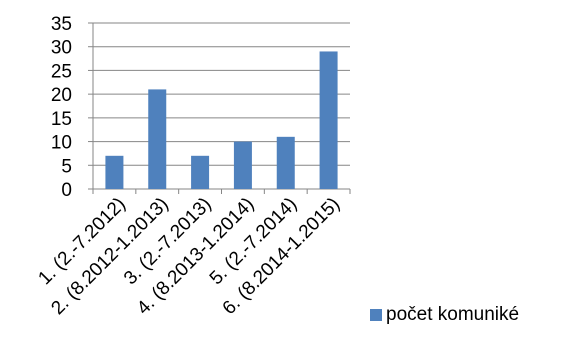 This screenshot has height=359, width=561. What do you see at coordinates (66, 190) in the screenshot?
I see `y-tick-label: 0` at bounding box center [66, 190].